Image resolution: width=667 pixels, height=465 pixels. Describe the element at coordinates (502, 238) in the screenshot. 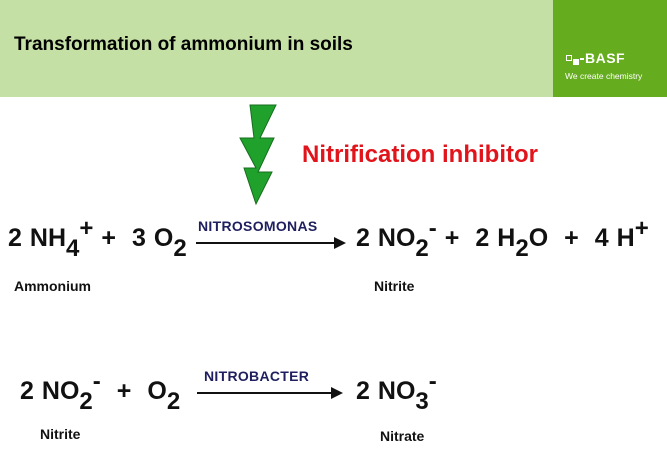

I see `reaction1-products: 2 NO2- +2 H2O +4 H+` at that location.